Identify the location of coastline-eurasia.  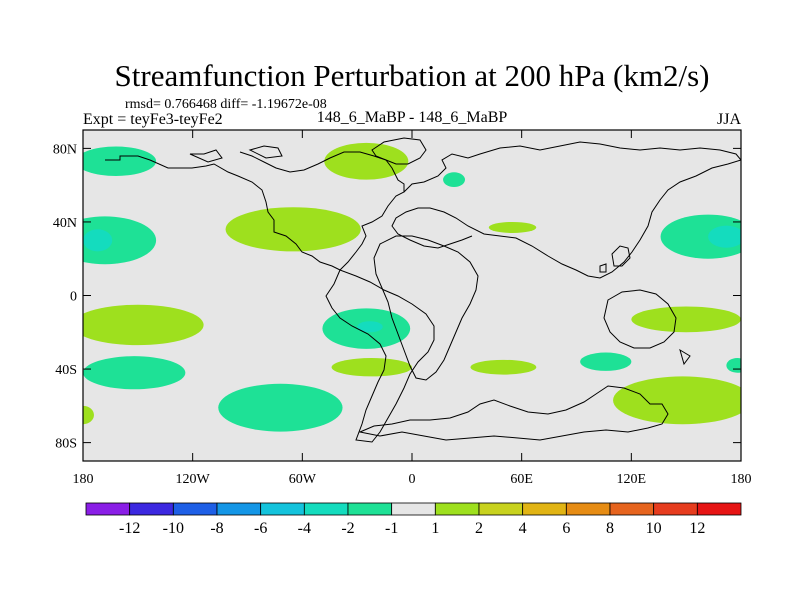
(566, 210).